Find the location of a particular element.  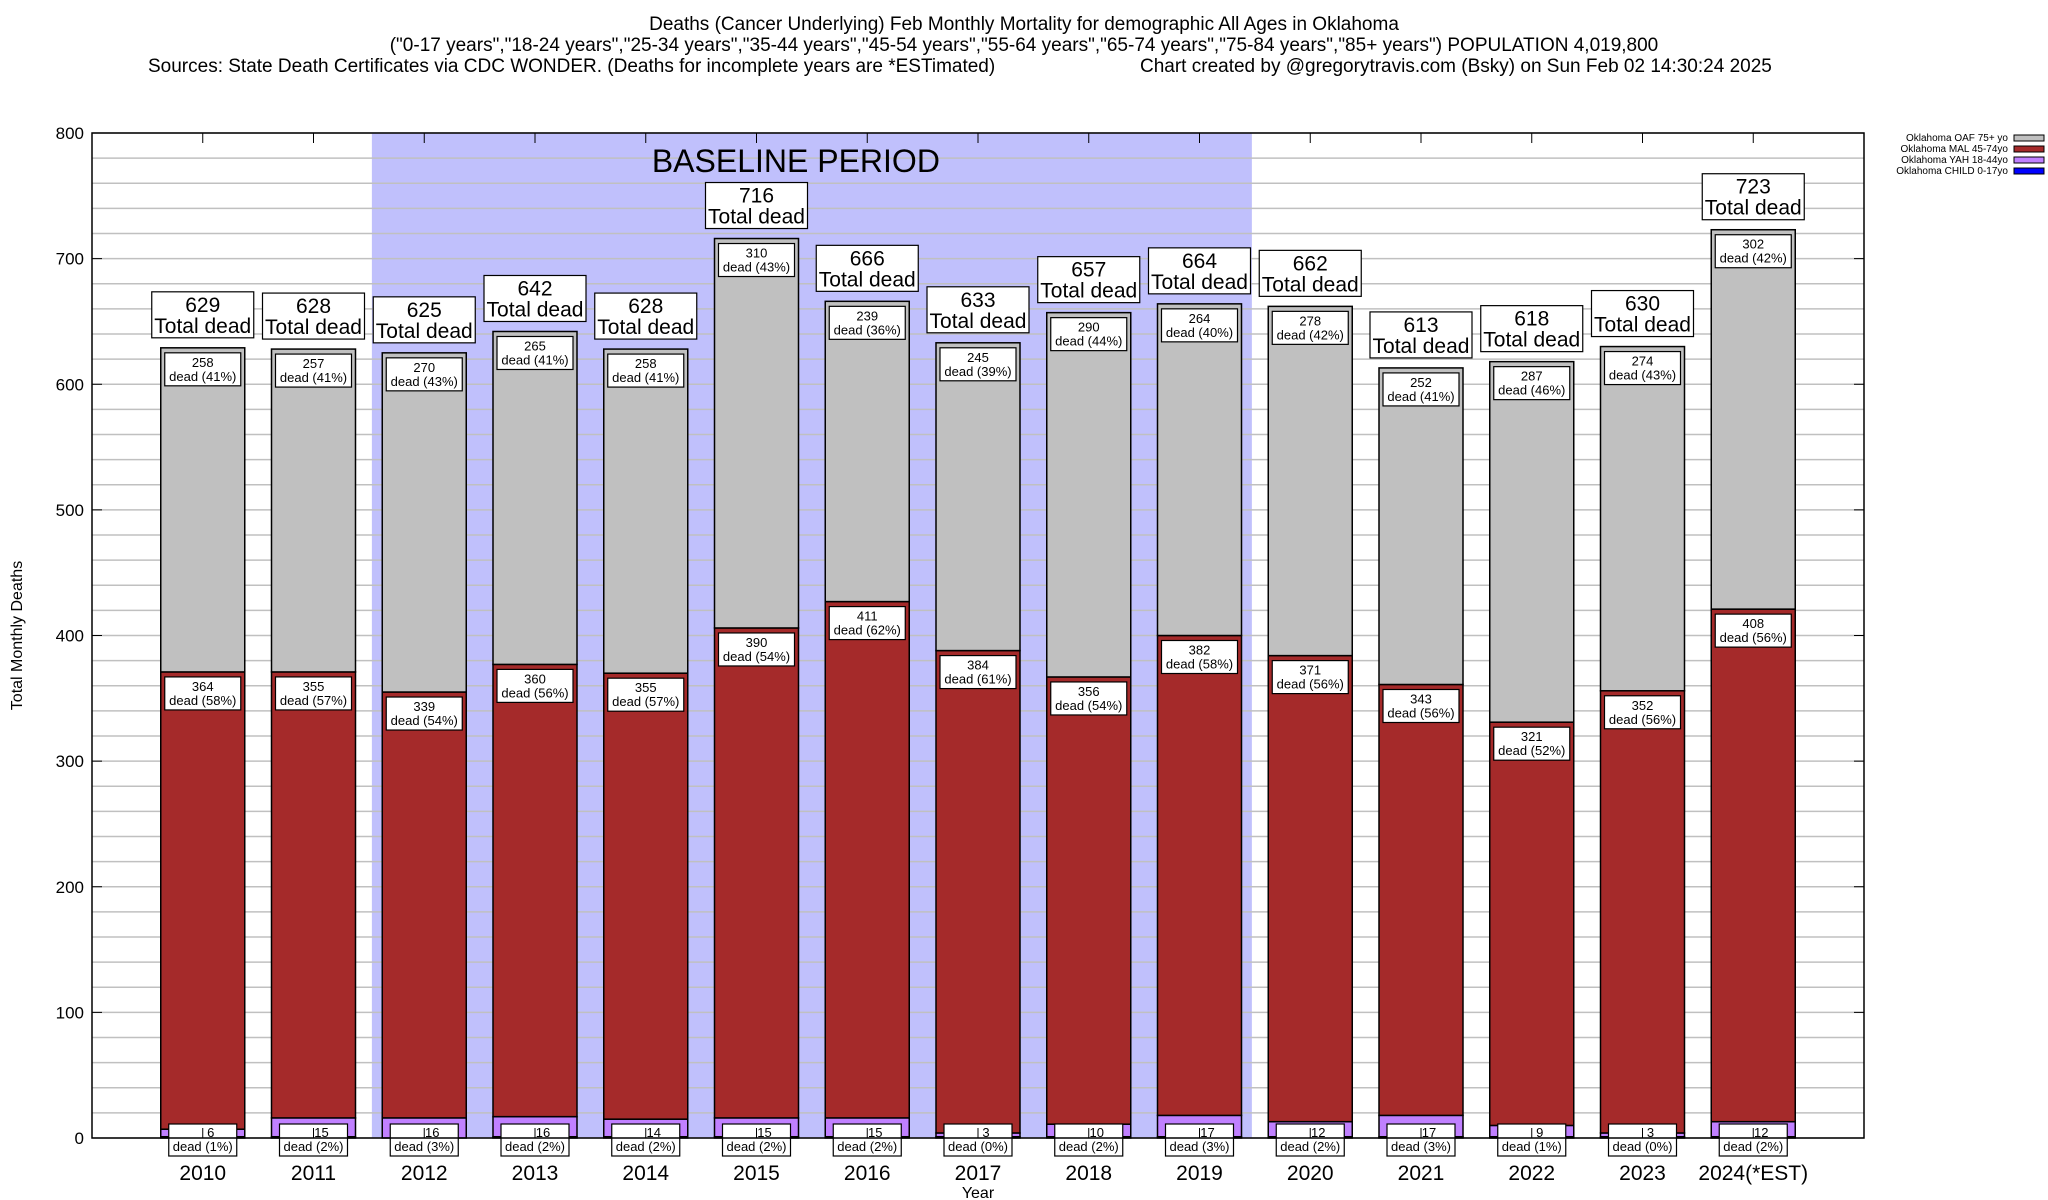

total-value: 613 is located at coordinates (1420, 325).